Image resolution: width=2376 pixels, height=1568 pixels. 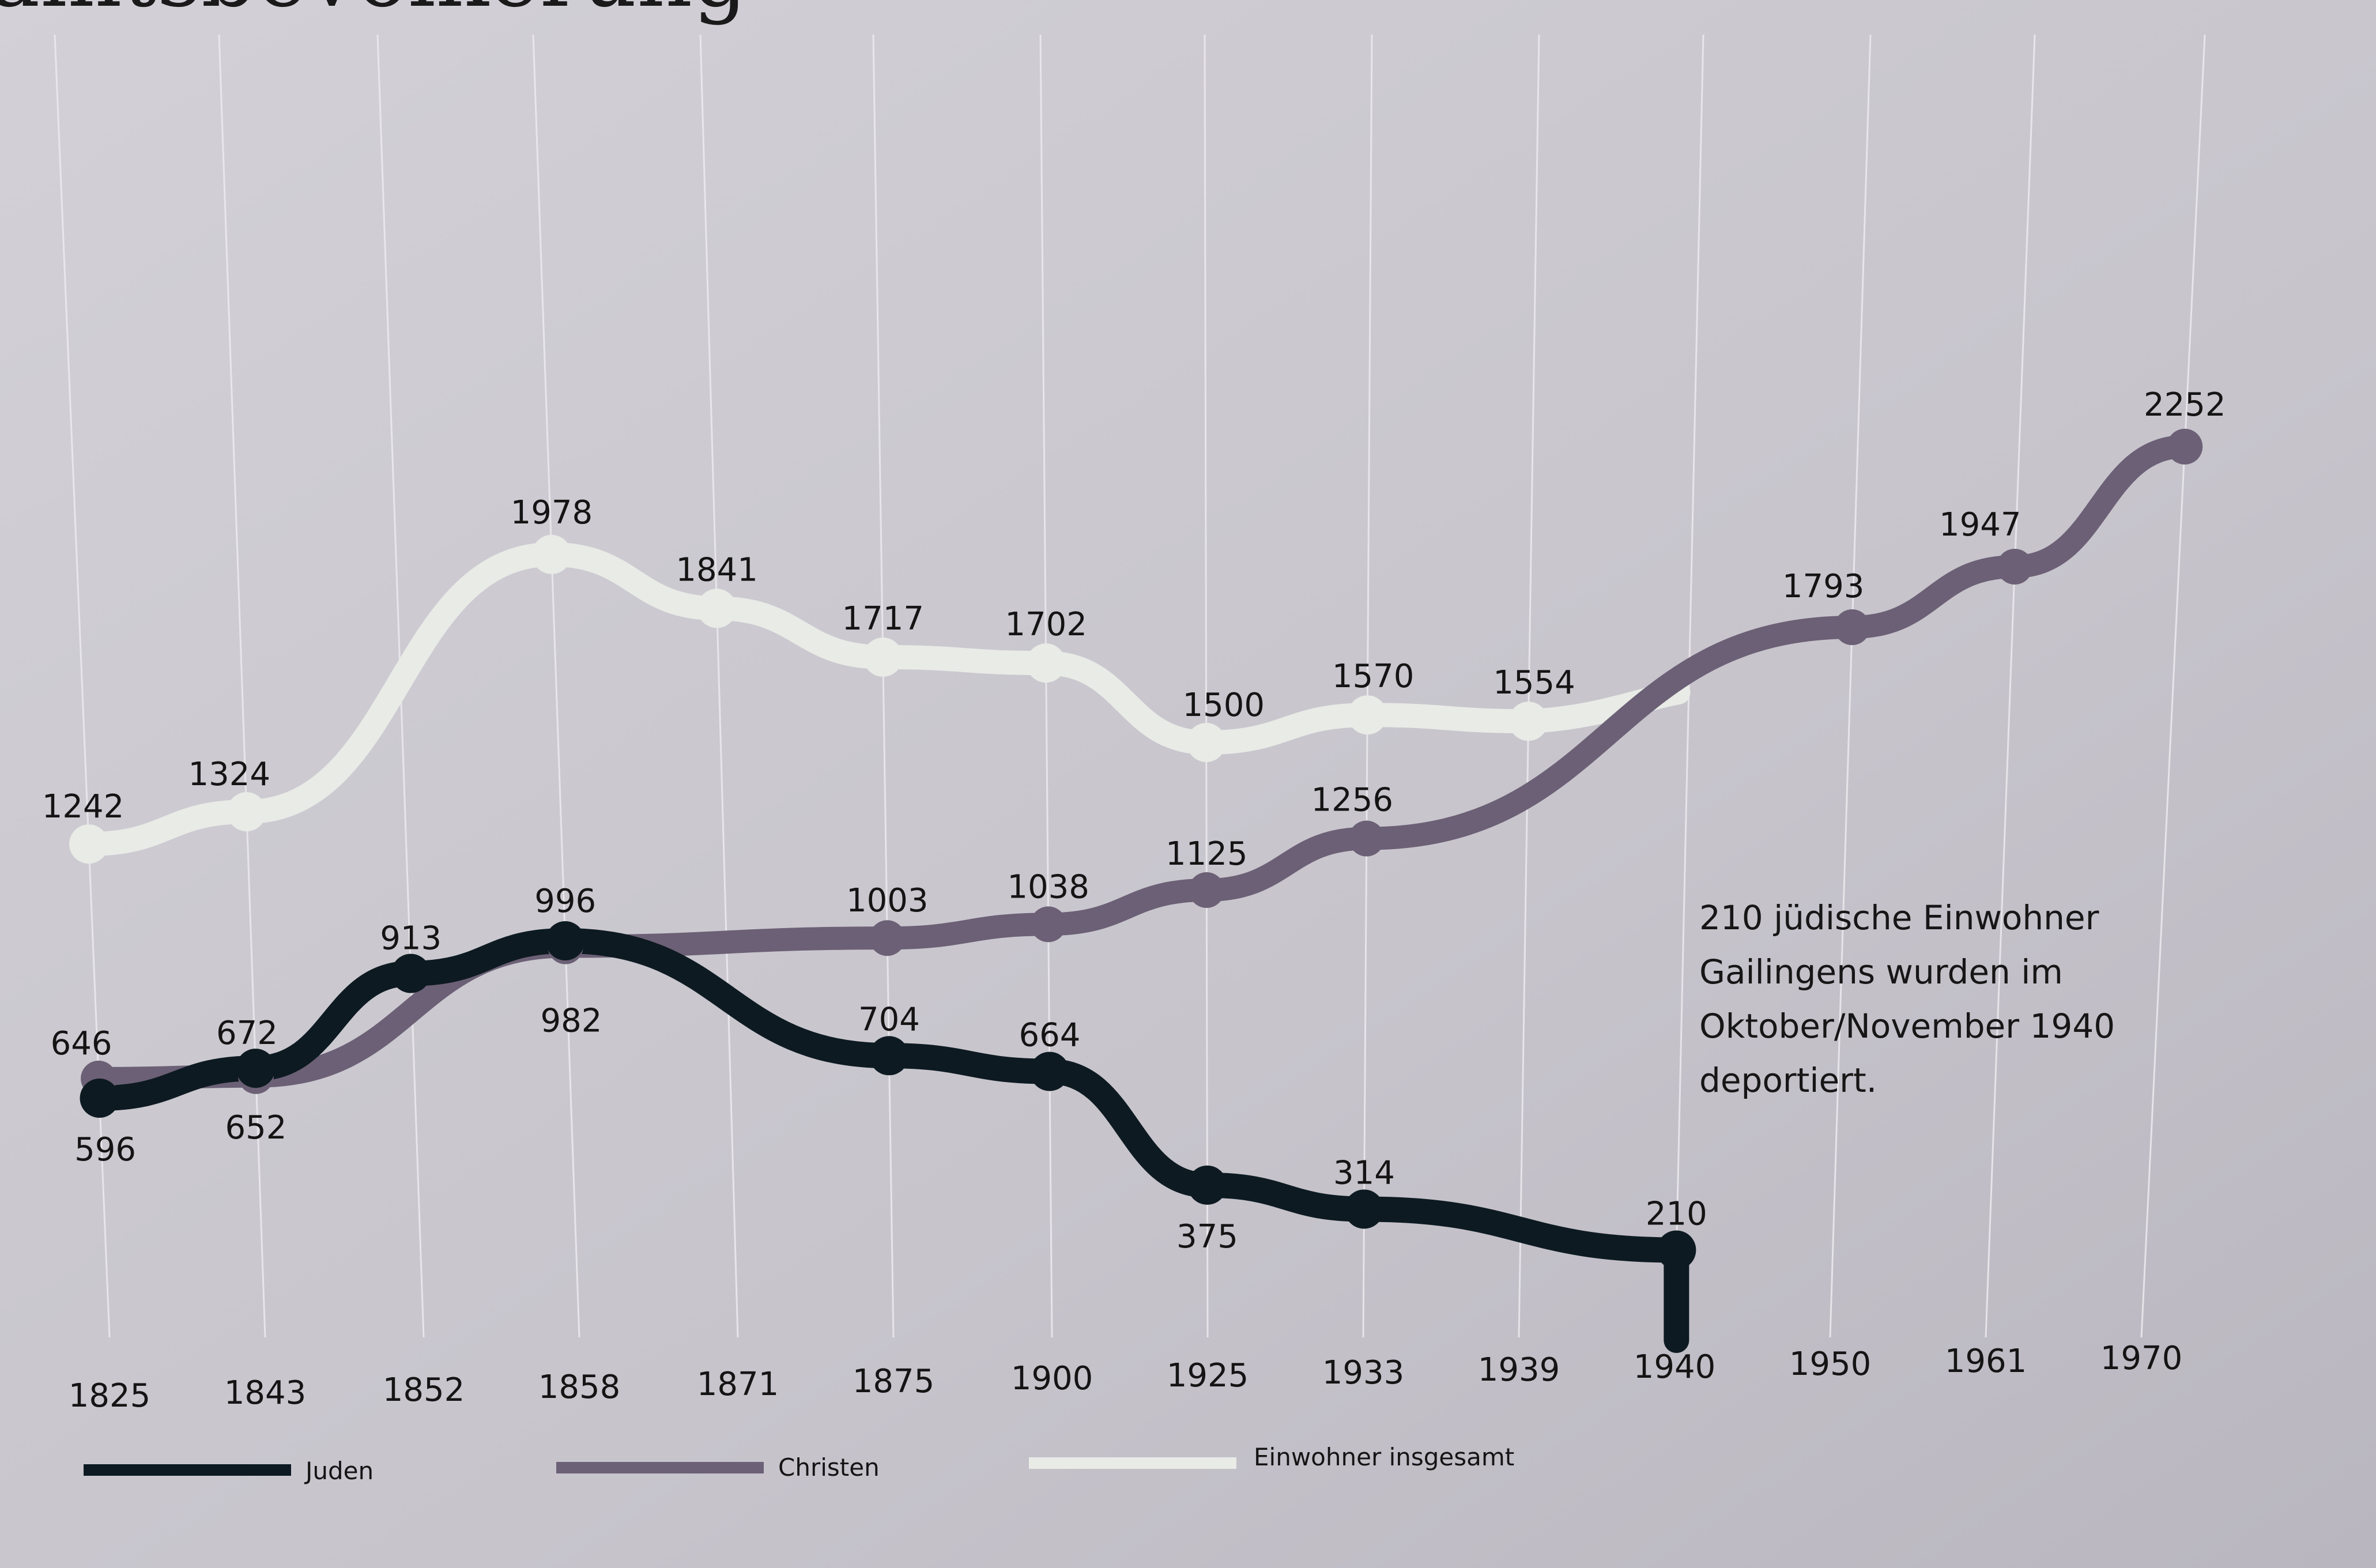 What do you see at coordinates (265, 1393) in the screenshot?
I see `x-tick-1843: 1843` at bounding box center [265, 1393].